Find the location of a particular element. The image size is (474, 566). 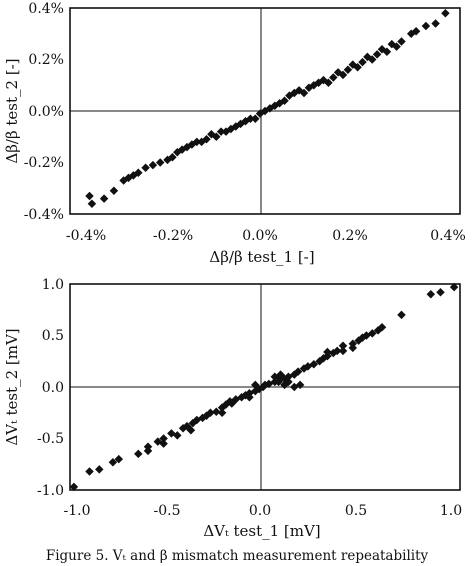

bottom-x-ticks: -1.0 -0.5 0.0 0.5 1.0 is located at coordinates (263, 511).